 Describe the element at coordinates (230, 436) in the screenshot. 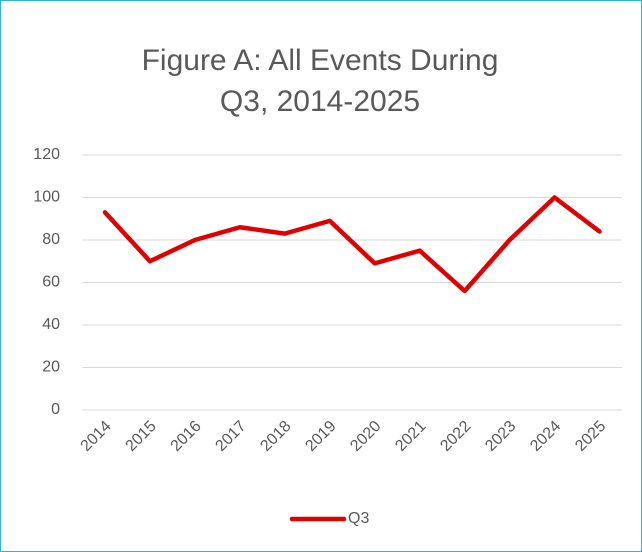

I see `x-tick-label: 2017` at that location.